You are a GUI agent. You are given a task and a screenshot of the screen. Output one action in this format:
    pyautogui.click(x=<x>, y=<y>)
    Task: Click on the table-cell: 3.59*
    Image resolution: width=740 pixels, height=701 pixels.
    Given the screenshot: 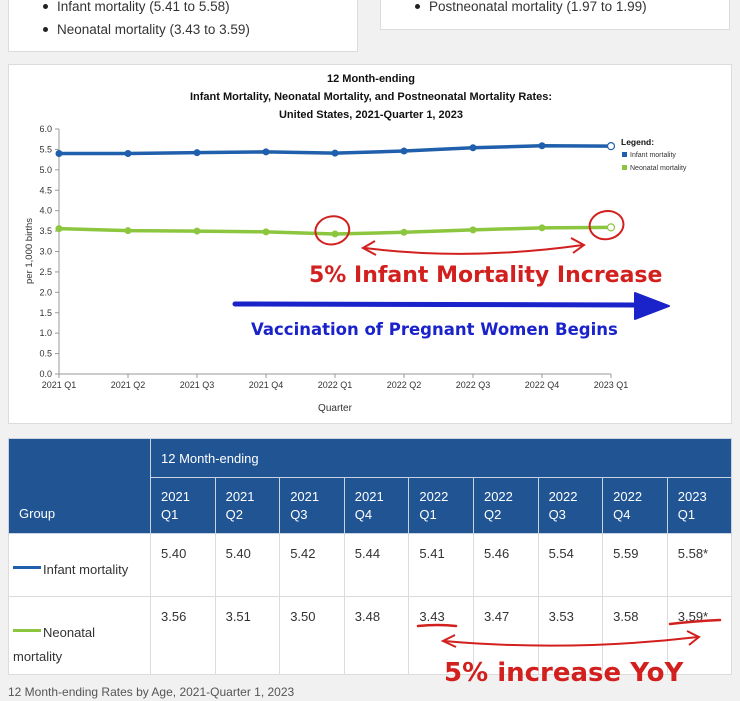 What is the action you would take?
    pyautogui.click(x=699, y=635)
    